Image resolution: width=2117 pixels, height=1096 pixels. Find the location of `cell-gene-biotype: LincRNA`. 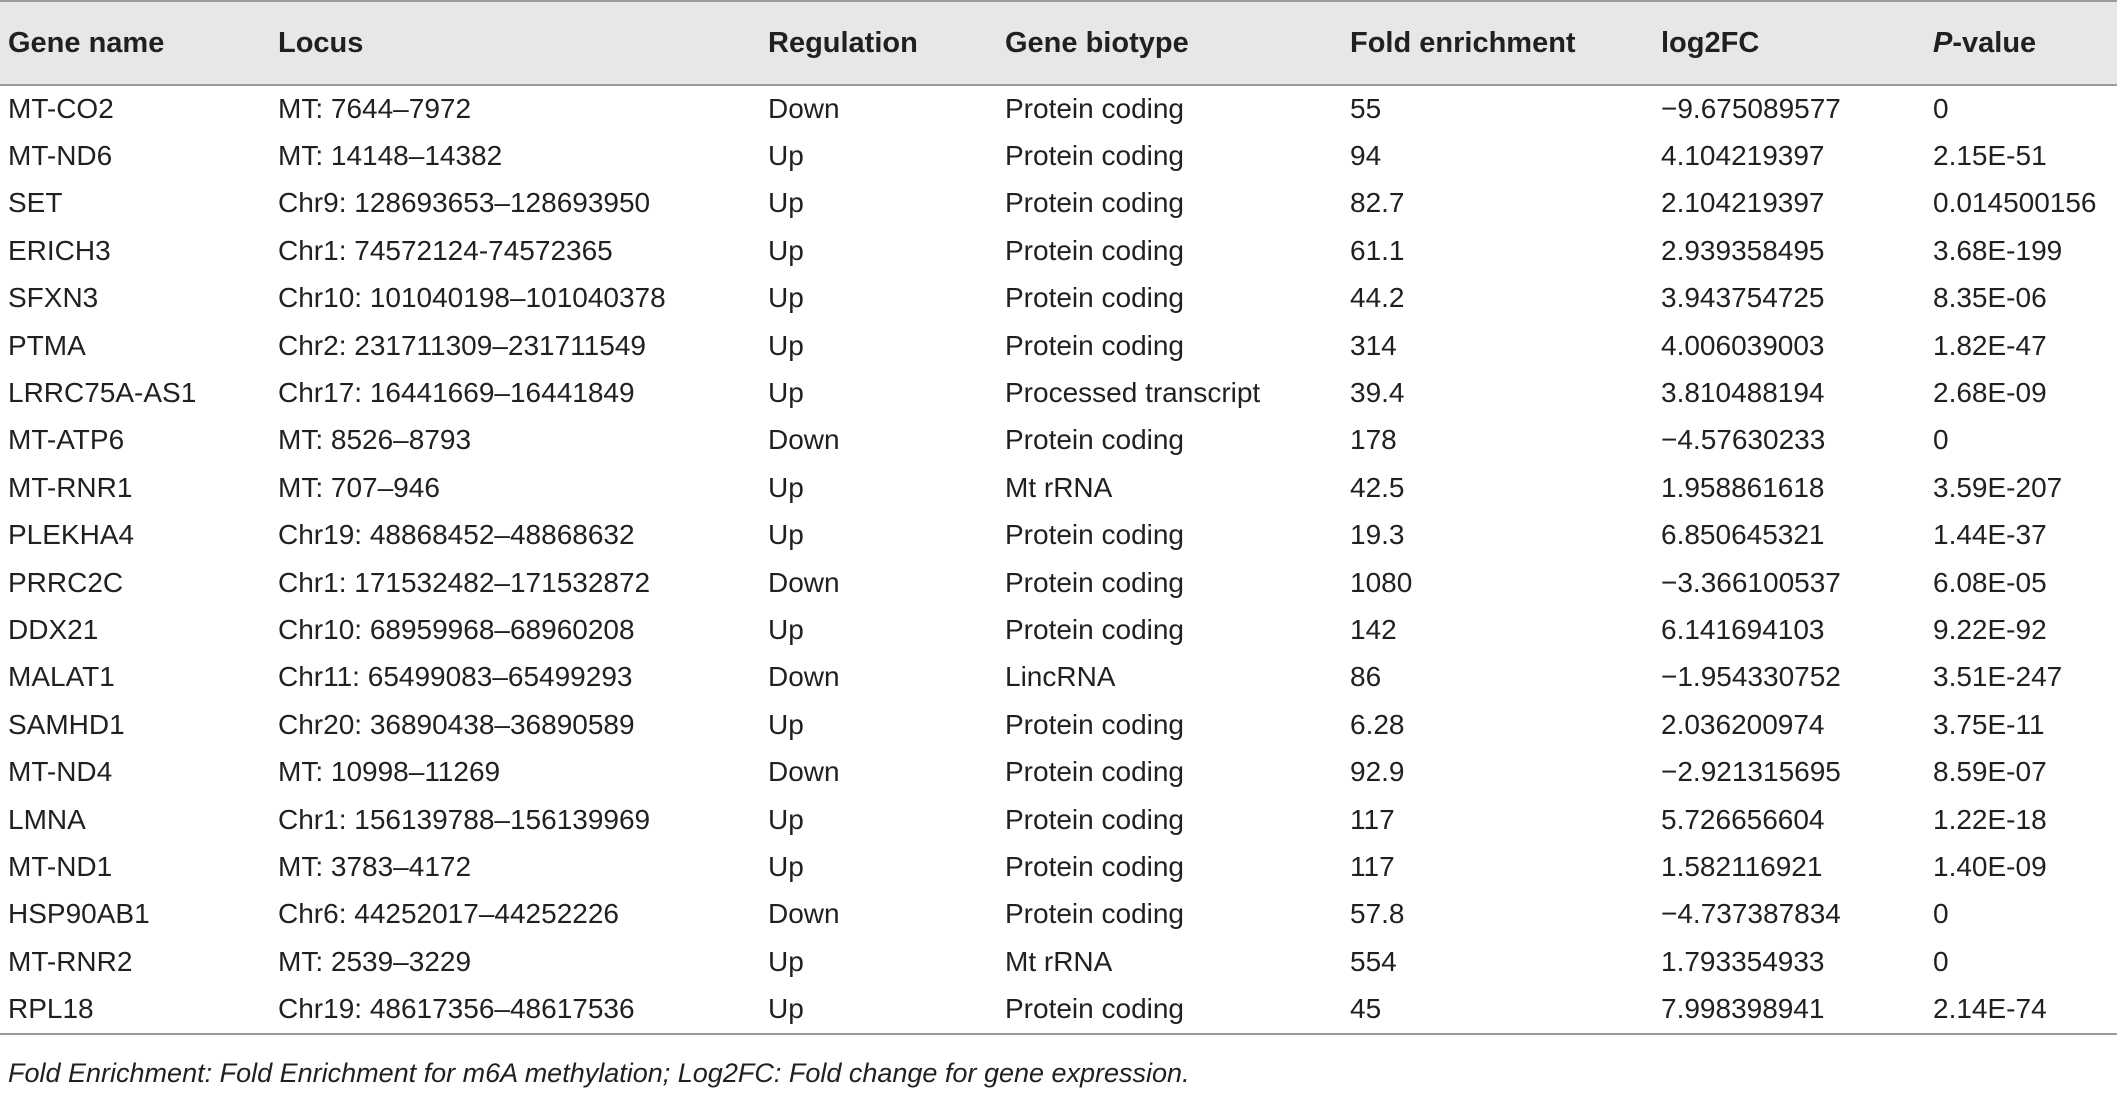

cell-gene-biotype: LincRNA is located at coordinates (1060, 677).